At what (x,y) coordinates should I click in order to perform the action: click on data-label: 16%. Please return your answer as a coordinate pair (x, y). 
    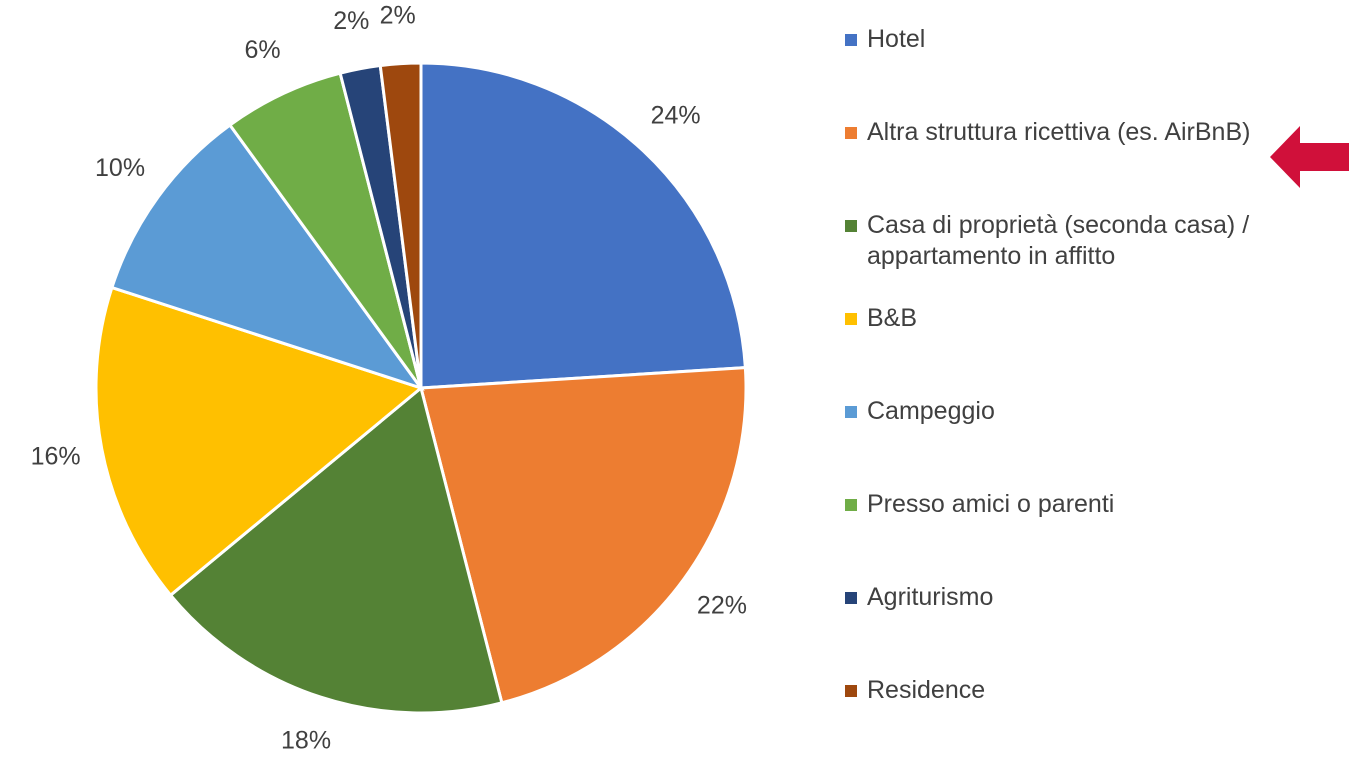
    Looking at the image, I should click on (56, 456).